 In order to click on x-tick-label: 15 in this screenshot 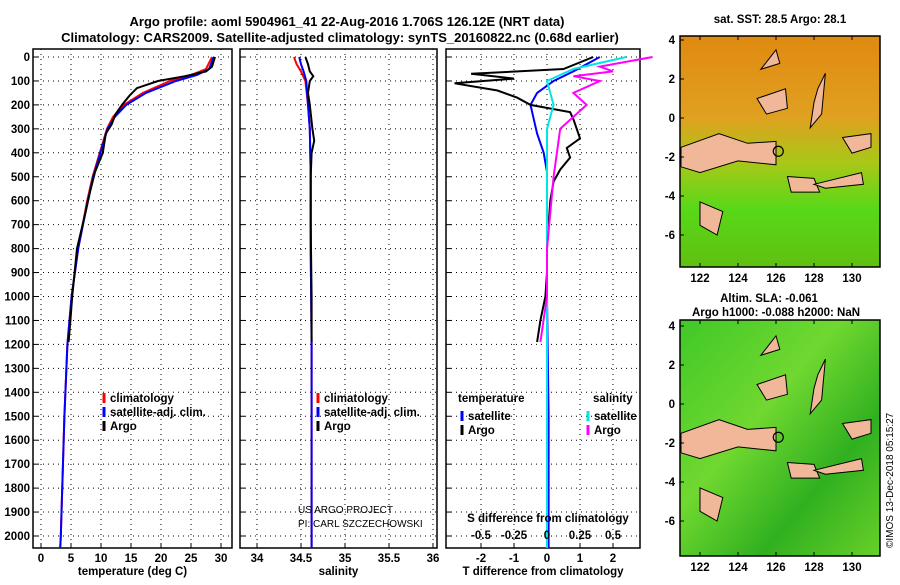, I will do `click(131, 559)`.